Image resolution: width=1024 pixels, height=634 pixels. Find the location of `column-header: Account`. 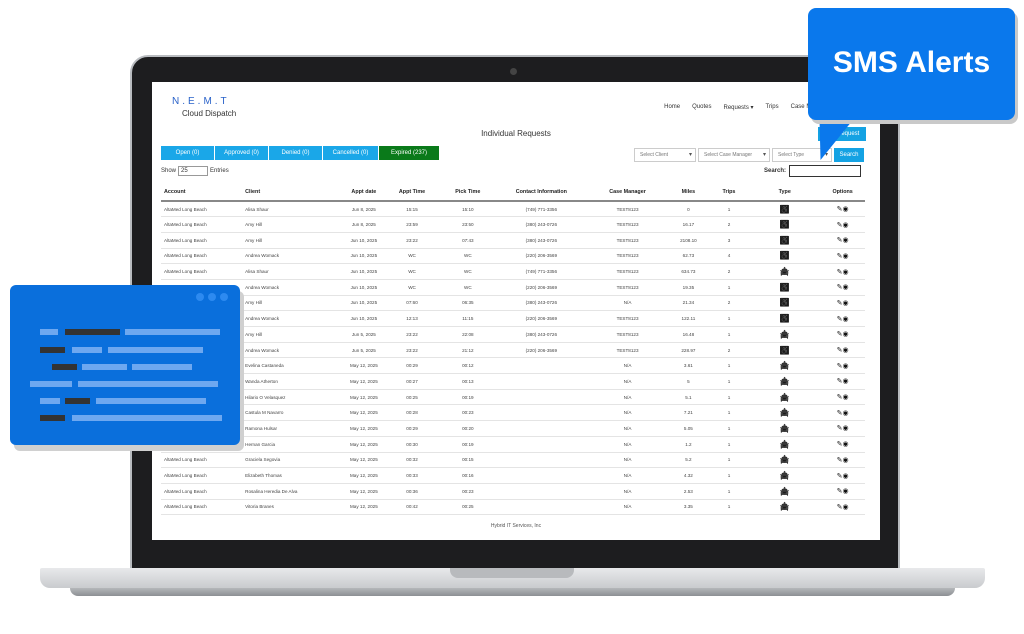

column-header: Account is located at coordinates (202, 192).